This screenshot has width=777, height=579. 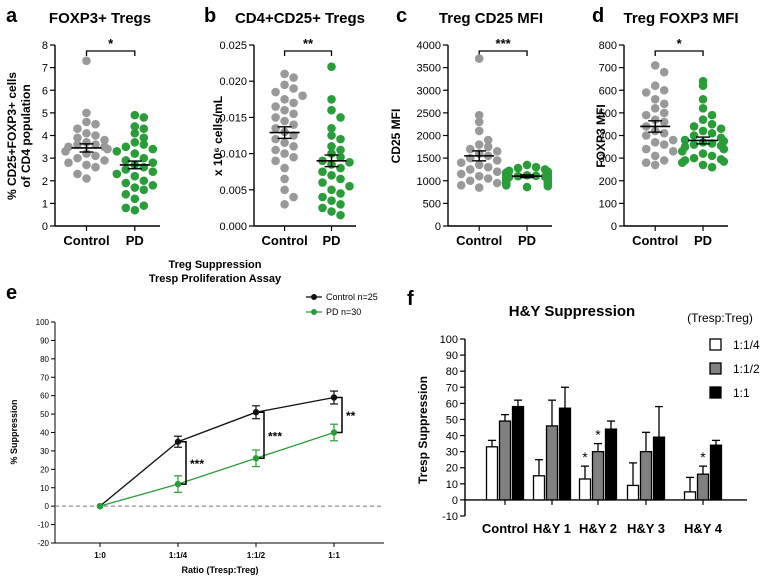 What do you see at coordinates (12, 16) in the screenshot?
I see `panel-letter: a` at bounding box center [12, 16].